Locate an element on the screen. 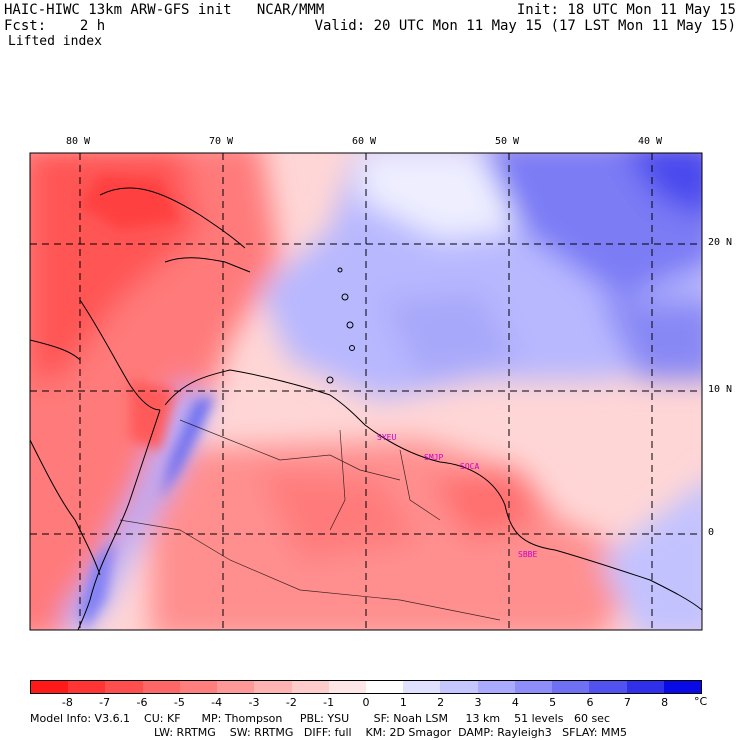  colorbar-tick-label: -8 is located at coordinates (67, 702).